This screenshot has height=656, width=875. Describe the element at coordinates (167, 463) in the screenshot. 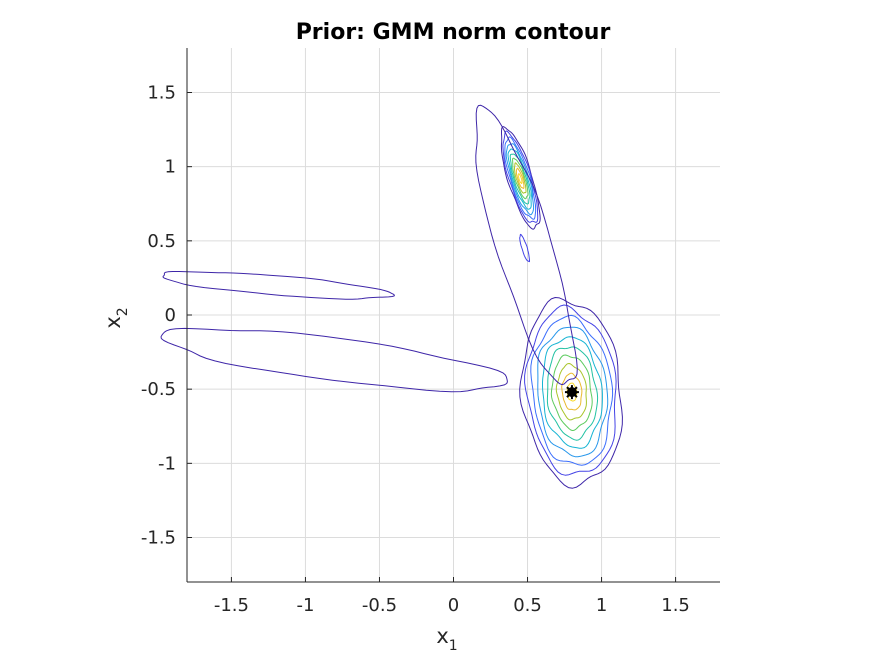

I see `y-tick-label: -1` at that location.